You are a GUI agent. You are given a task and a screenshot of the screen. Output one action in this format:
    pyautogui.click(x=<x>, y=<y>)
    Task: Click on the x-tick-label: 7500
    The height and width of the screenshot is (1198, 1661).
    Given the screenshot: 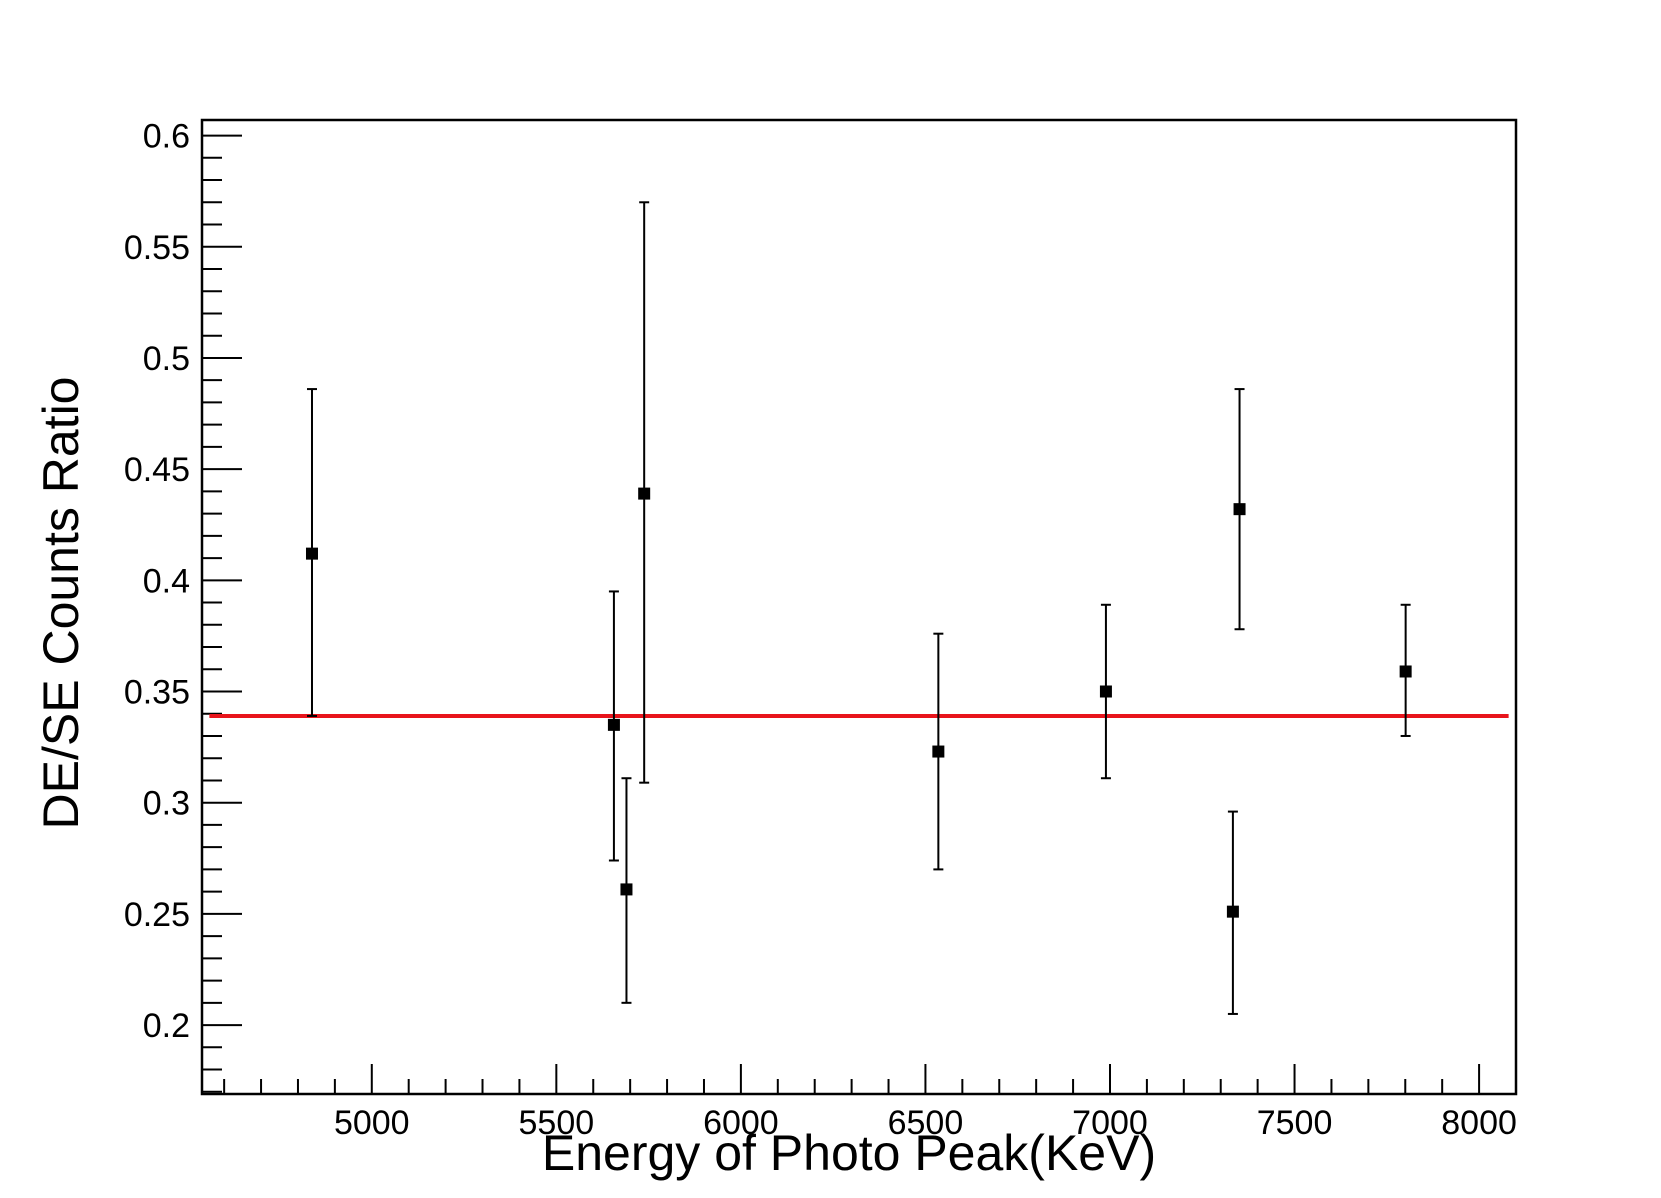 What is the action you would take?
    pyautogui.click(x=1295, y=1123)
    